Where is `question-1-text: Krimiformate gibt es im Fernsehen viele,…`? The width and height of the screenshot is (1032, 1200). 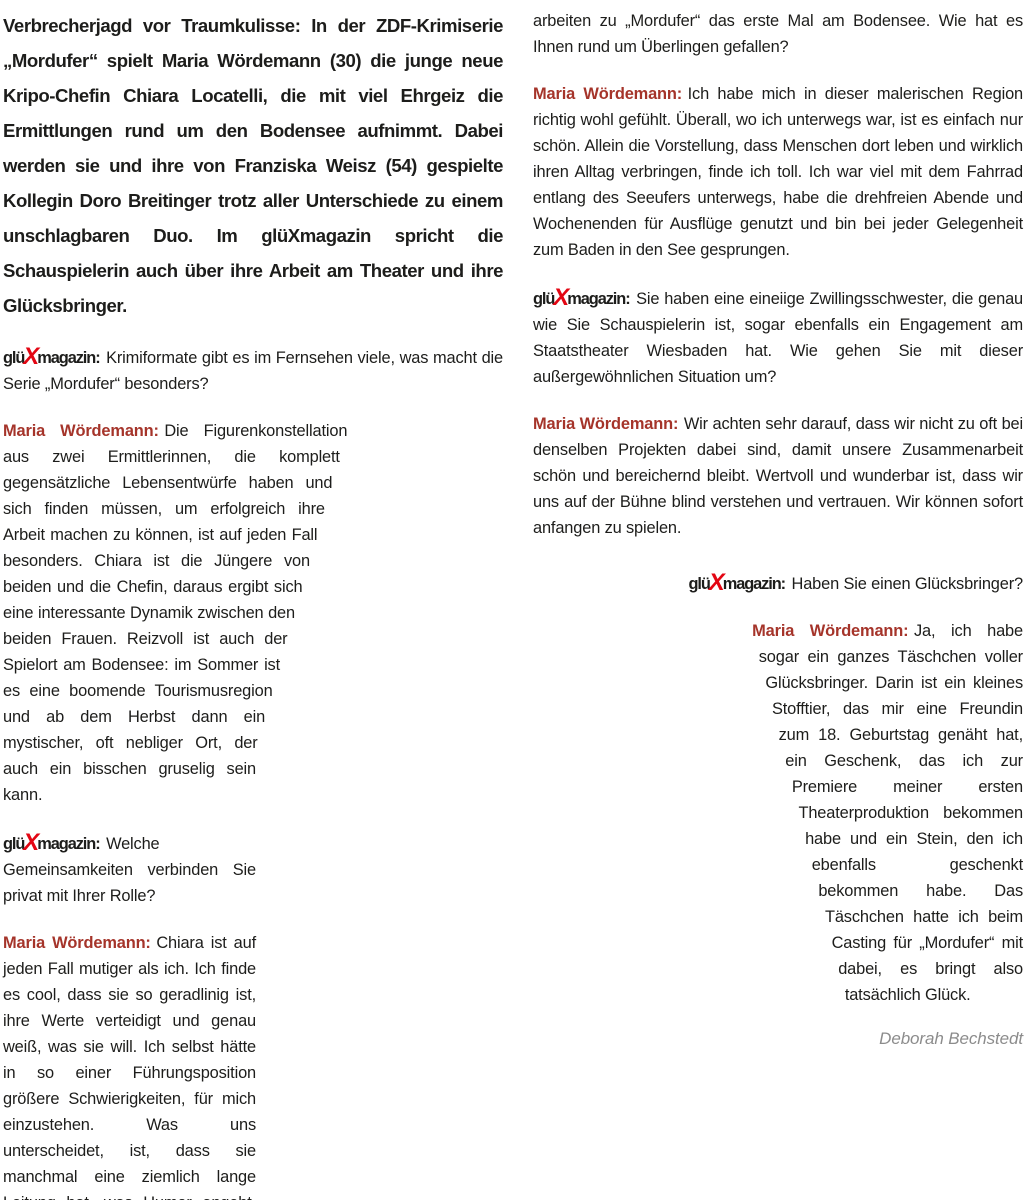
question-1-text: Krimiformate gibt es im Fernsehen viele,… is located at coordinates (253, 371).